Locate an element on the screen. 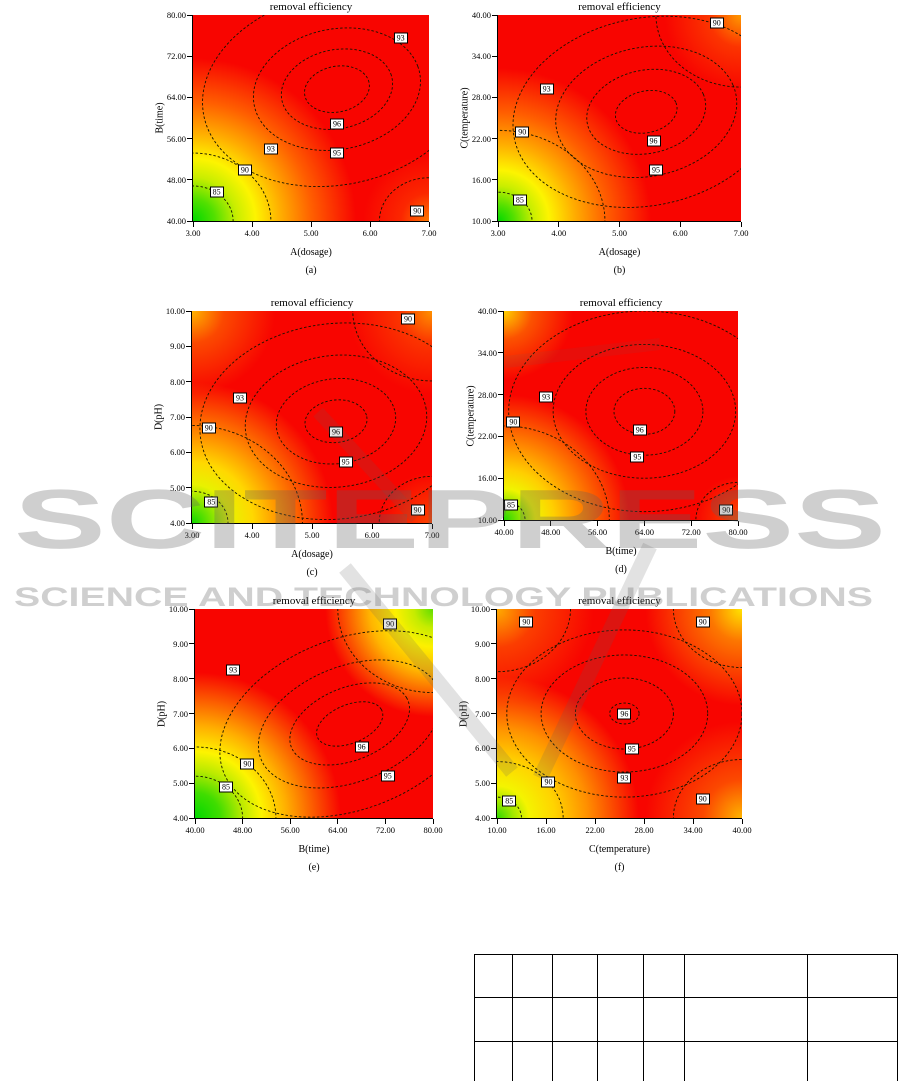  x-tick-label: 80.00 is located at coordinates (433, 830).